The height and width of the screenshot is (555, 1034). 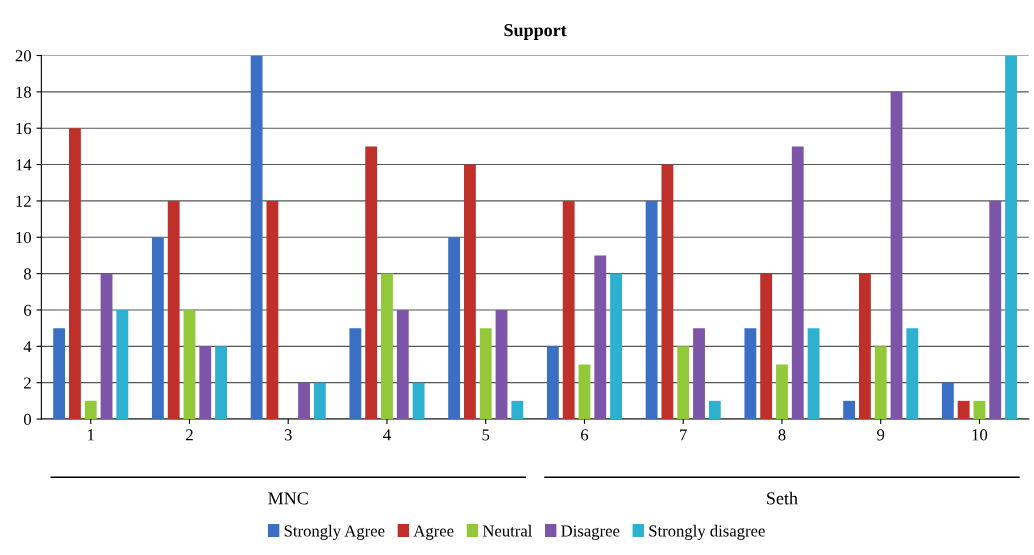 What do you see at coordinates (535, 32) in the screenshot?
I see `chart-title: Support` at bounding box center [535, 32].